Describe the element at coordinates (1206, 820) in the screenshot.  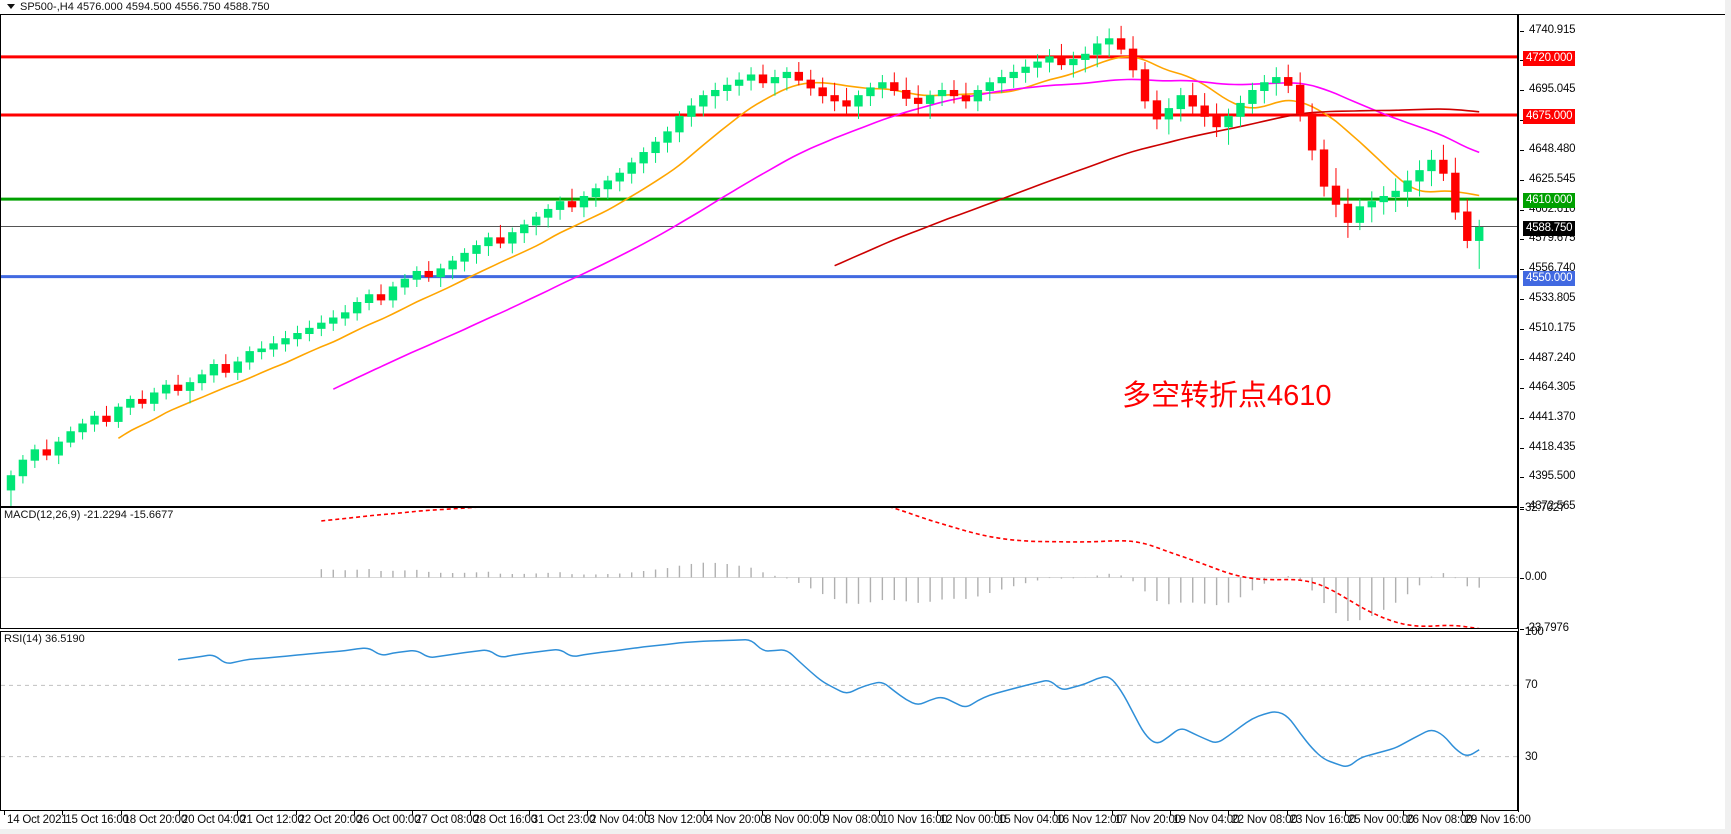
I see `time-tick-label: 19 Nov 04:00` at that location.